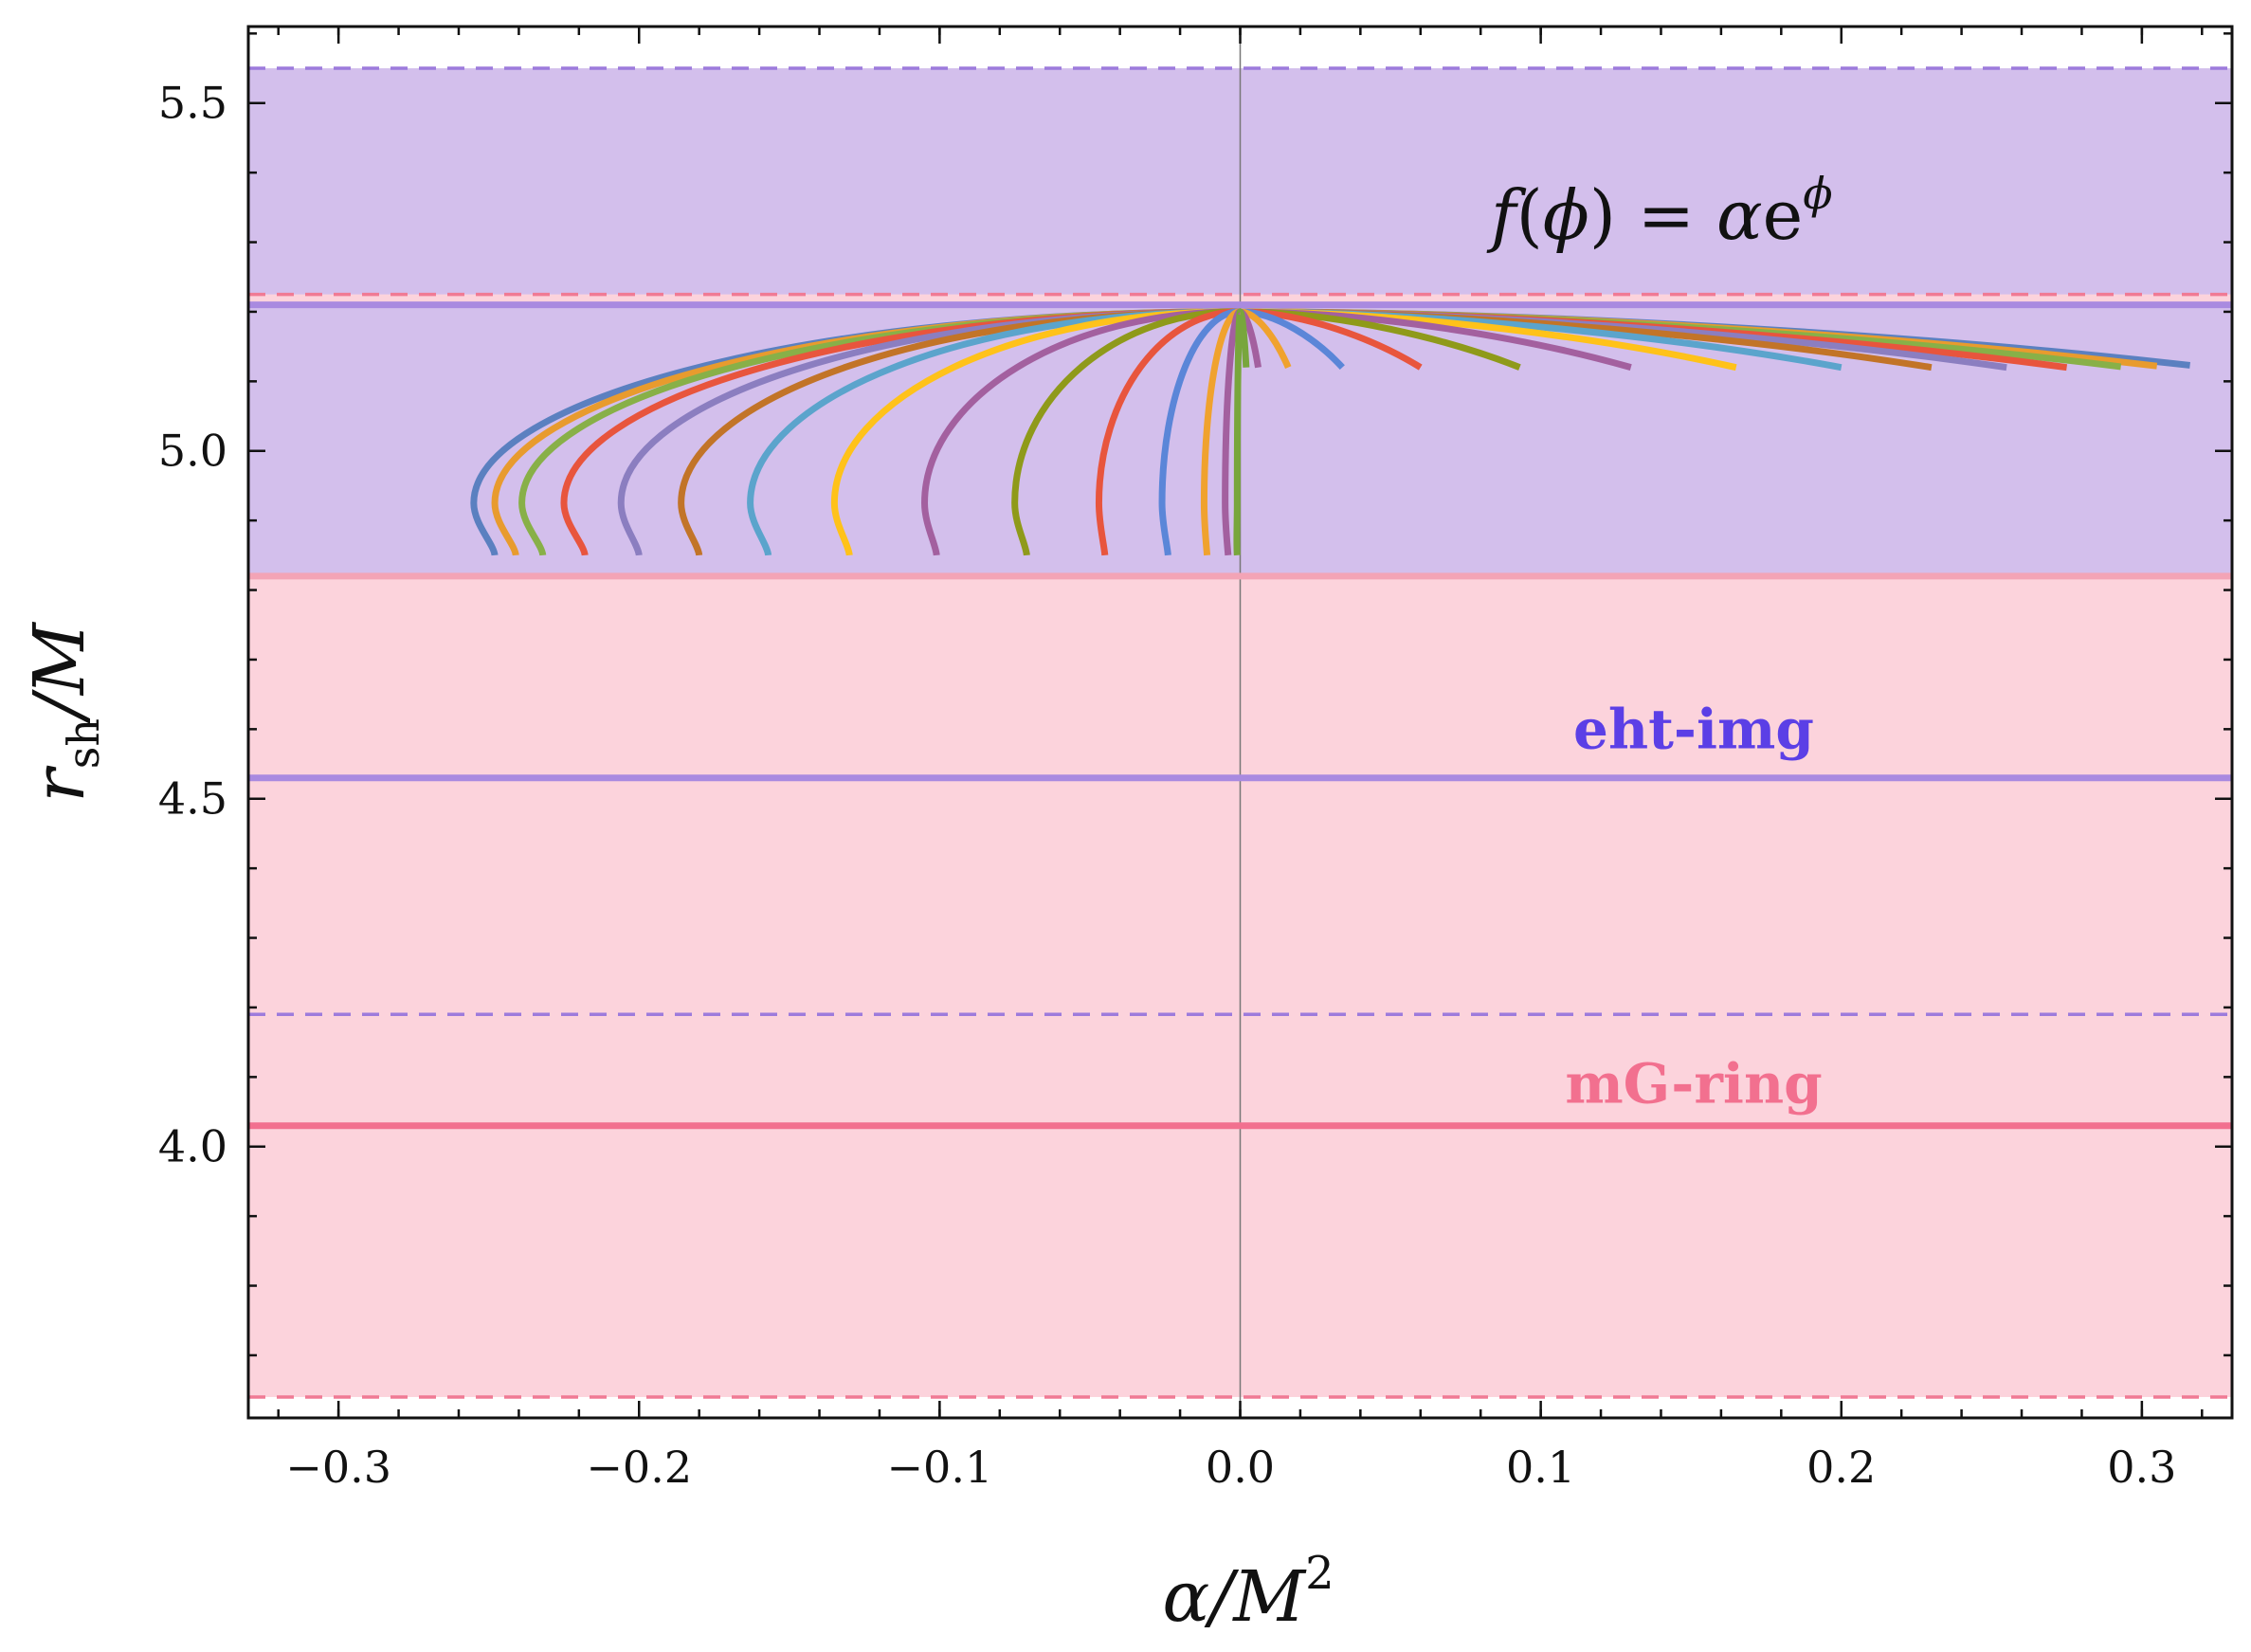 This screenshot has width=2251, height=1652. What do you see at coordinates (1185, 1597) in the screenshot?
I see `x-axis-label-main: α` at bounding box center [1185, 1597].